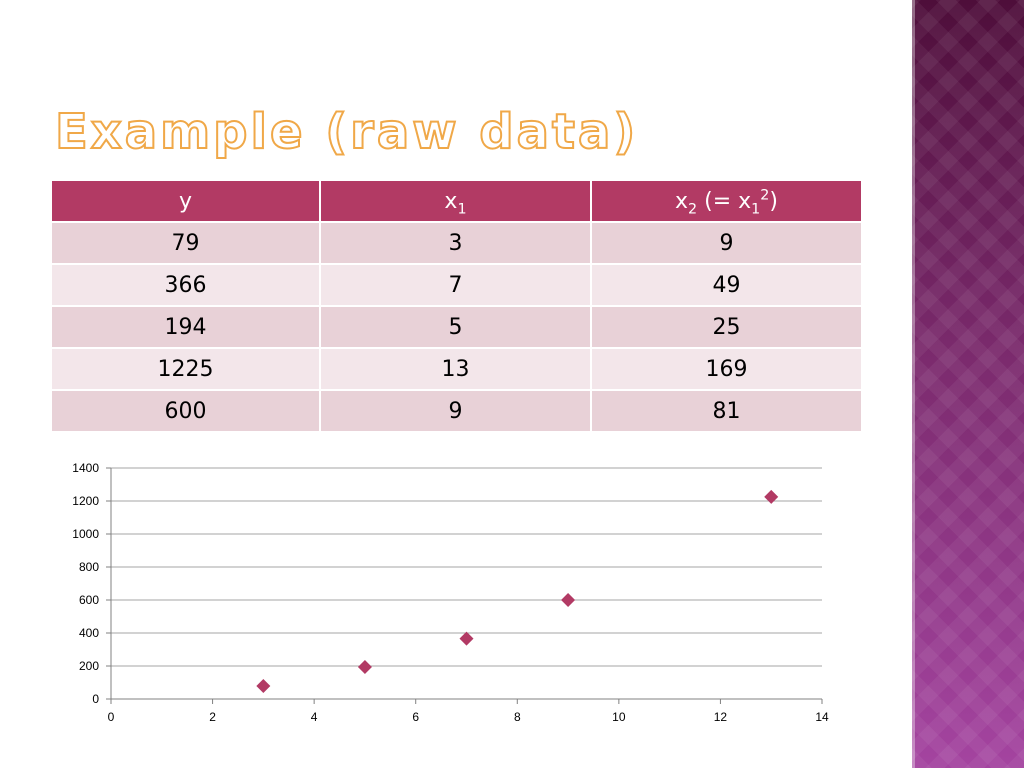 The image size is (1024, 768). I want to click on table-row: 1225 13 169, so click(456, 369).